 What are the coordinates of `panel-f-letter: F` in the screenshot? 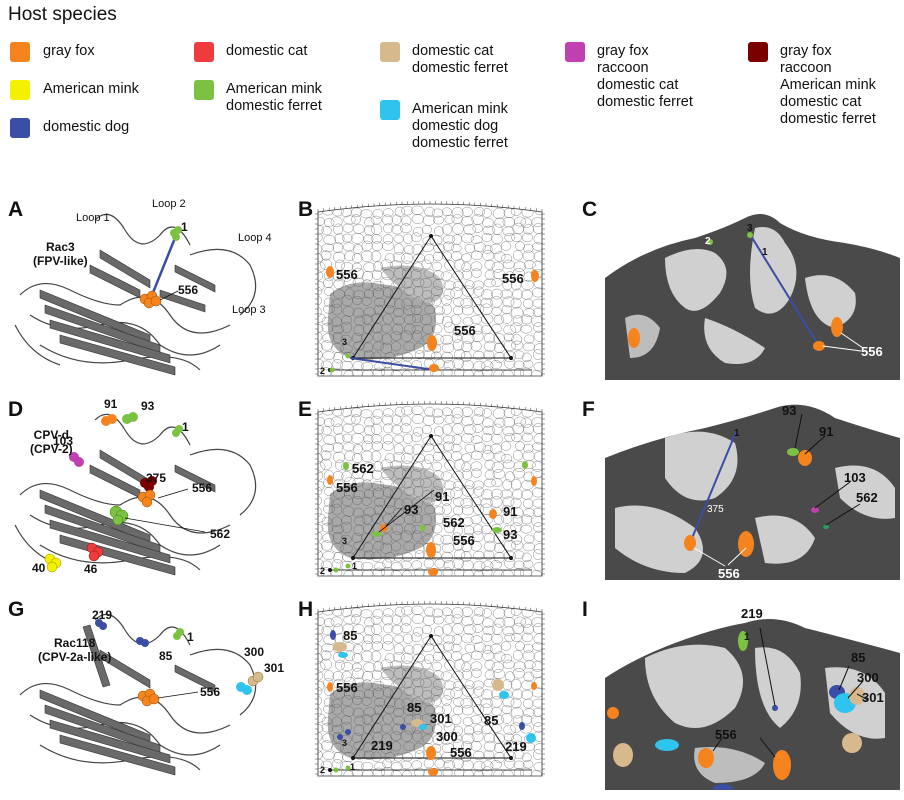 It's located at (588, 409).